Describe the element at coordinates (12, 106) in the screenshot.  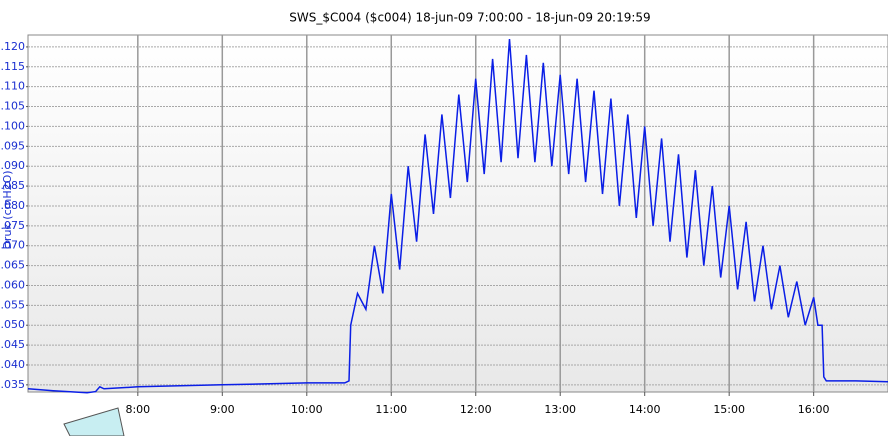
I see `y-tick-label: 1.105` at that location.